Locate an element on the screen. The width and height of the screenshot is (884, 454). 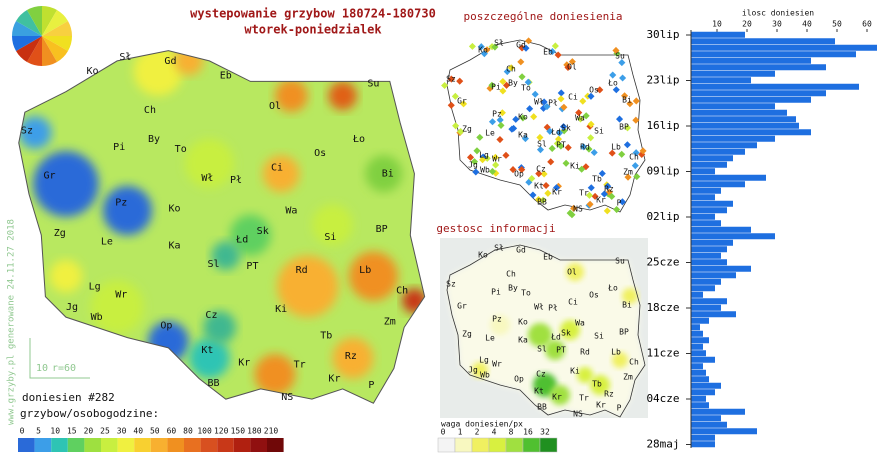
city-label: Os is located at coordinates (594, 295).